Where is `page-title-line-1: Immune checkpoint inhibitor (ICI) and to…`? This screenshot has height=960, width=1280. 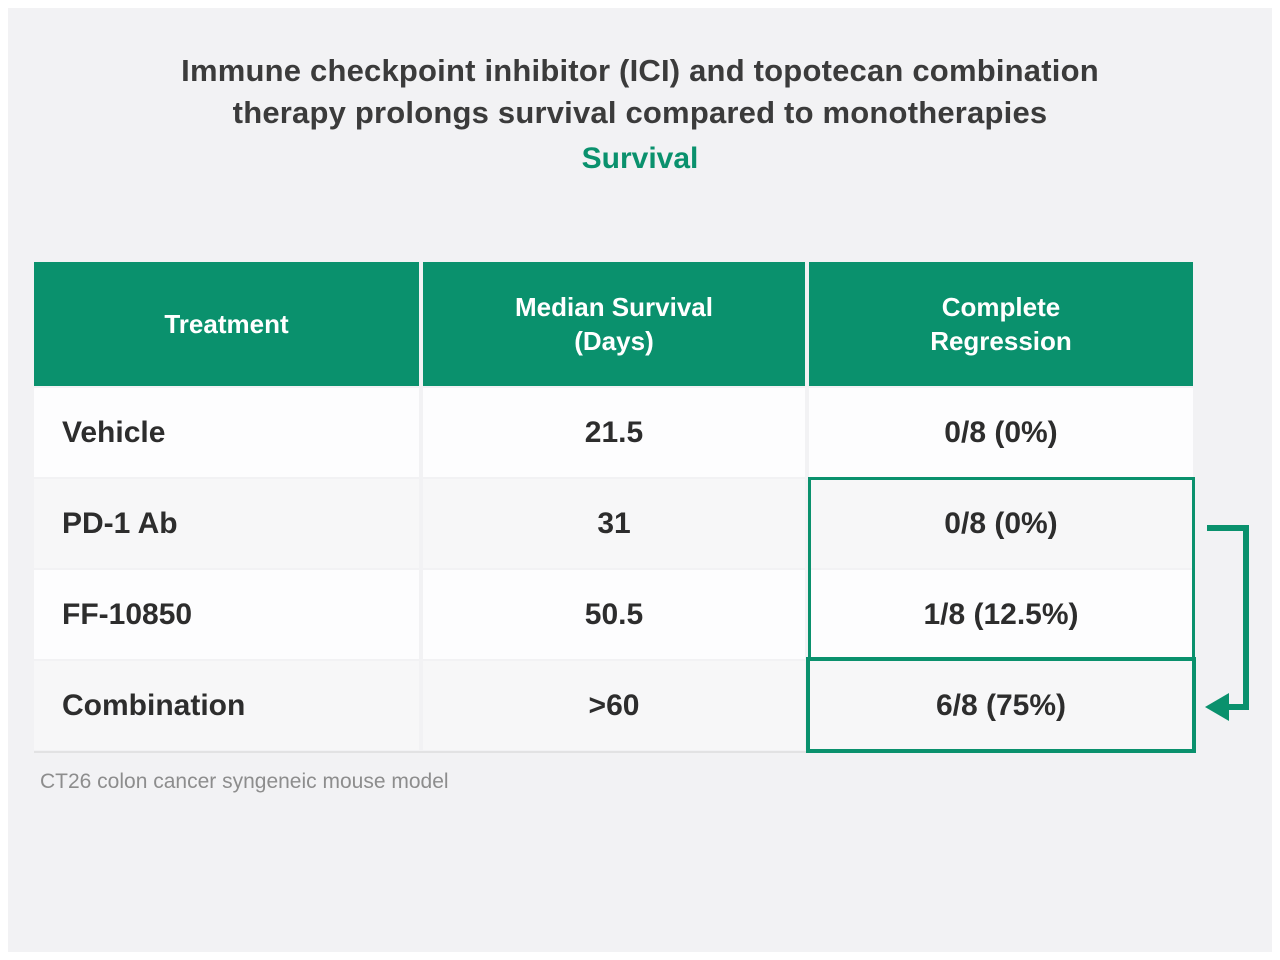
page-title-line-1: Immune checkpoint inhibitor (ICI) and to… is located at coordinates (640, 70).